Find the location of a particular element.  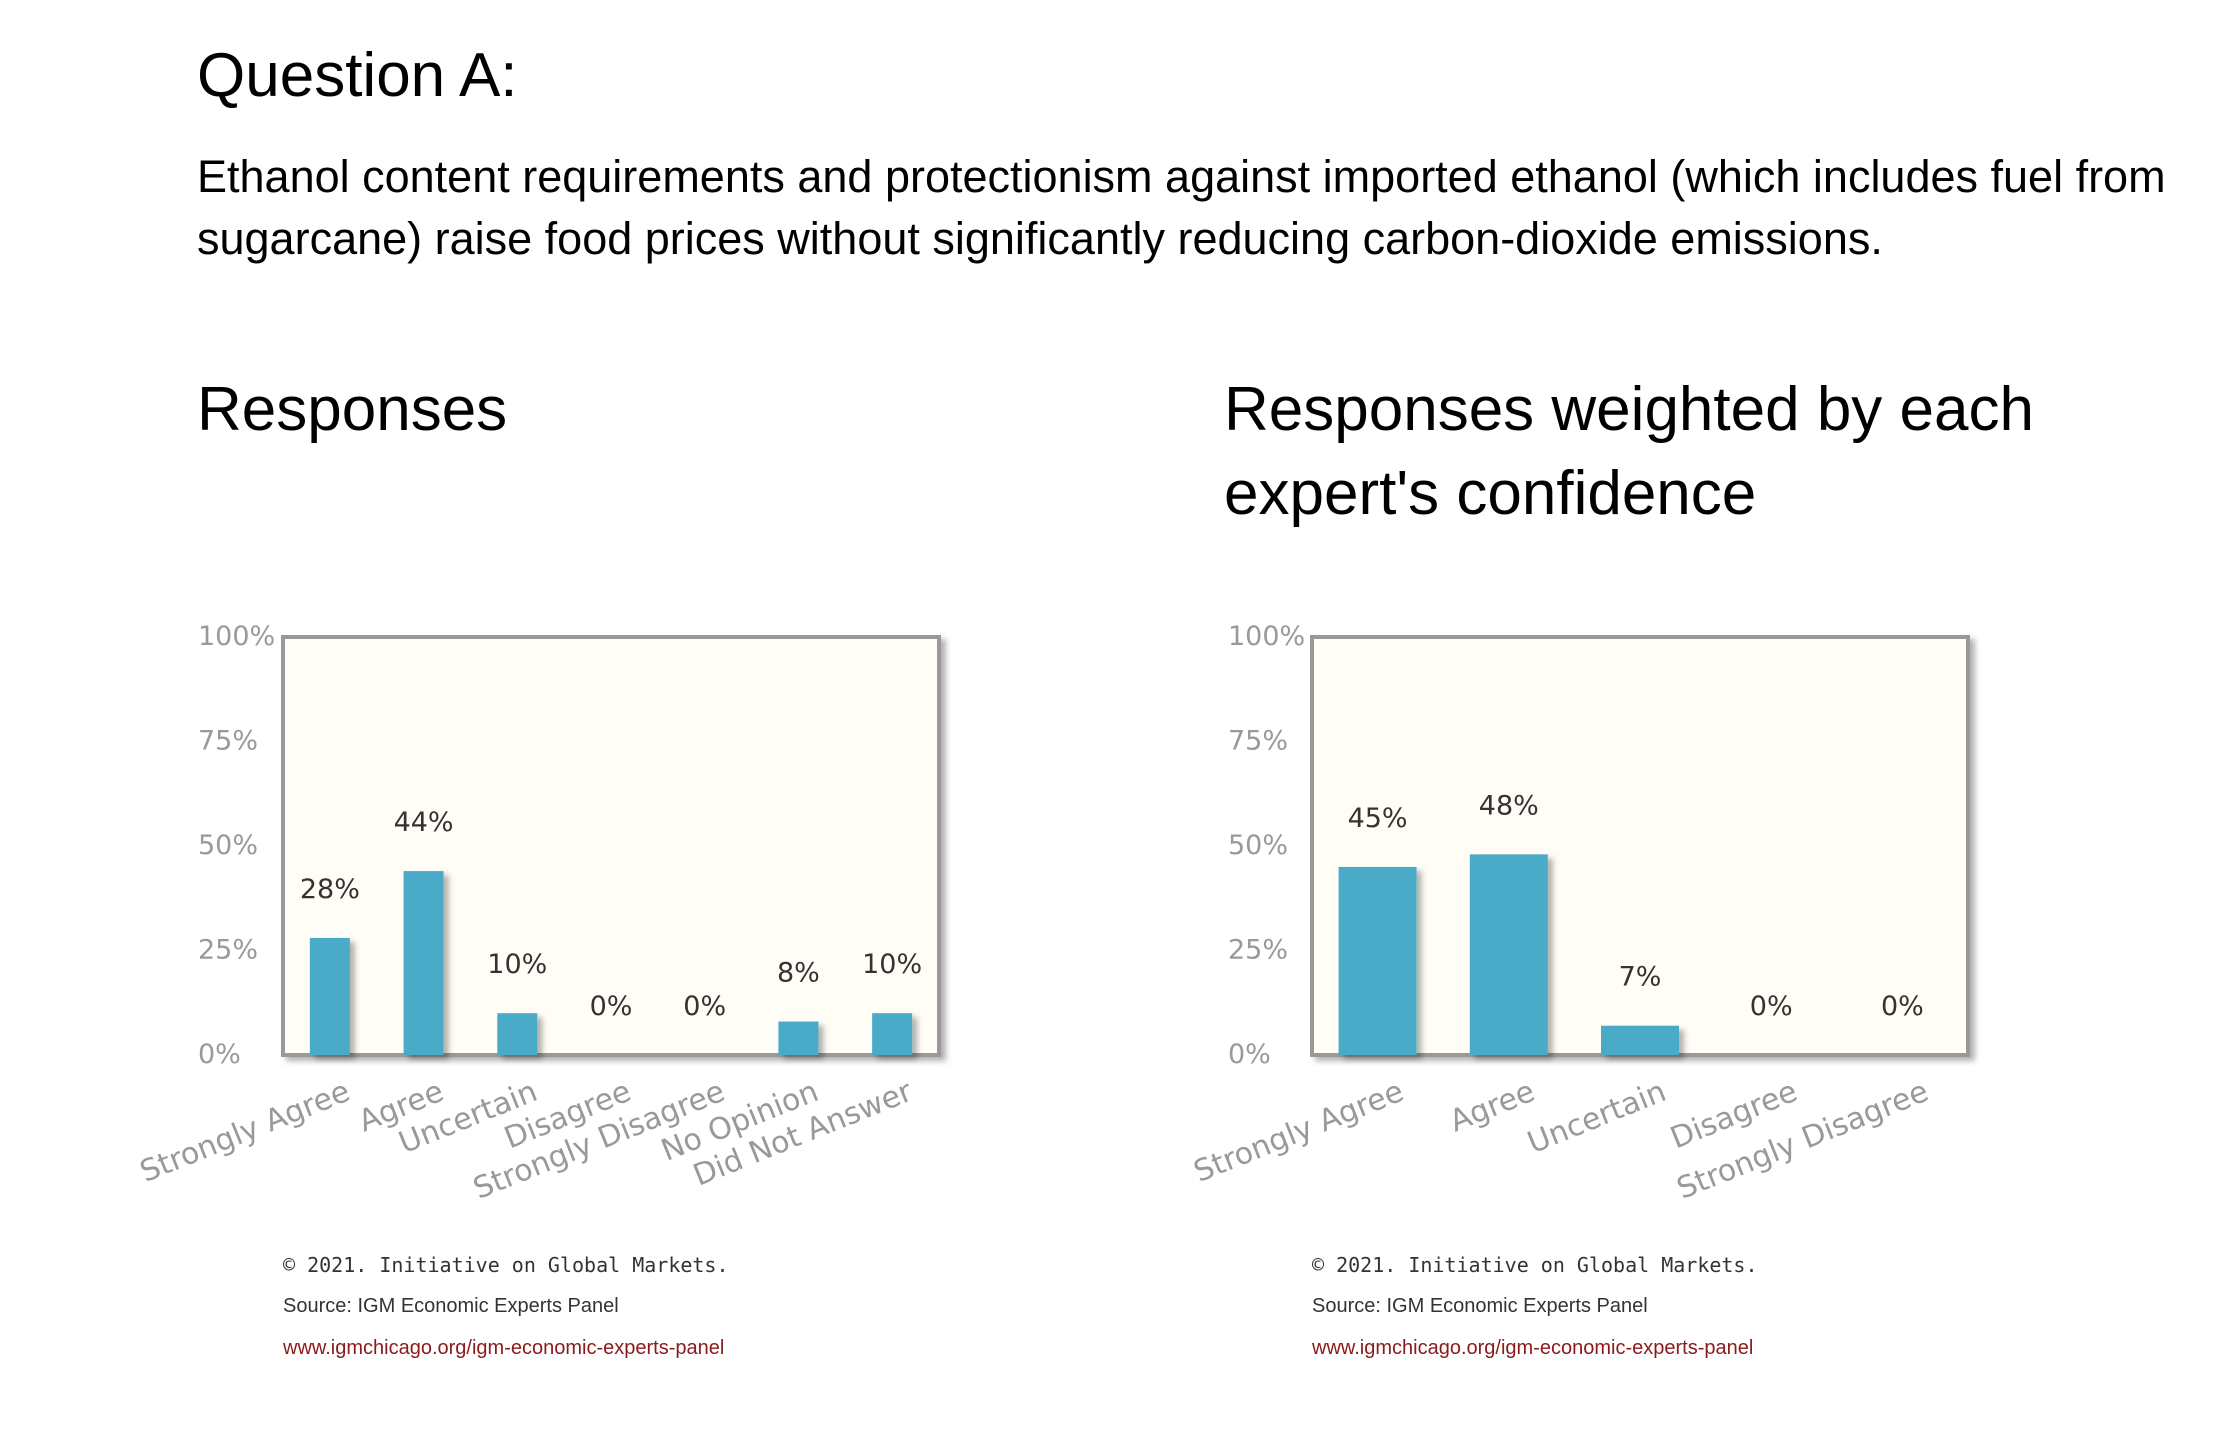

value-label: 48% is located at coordinates (1509, 805).